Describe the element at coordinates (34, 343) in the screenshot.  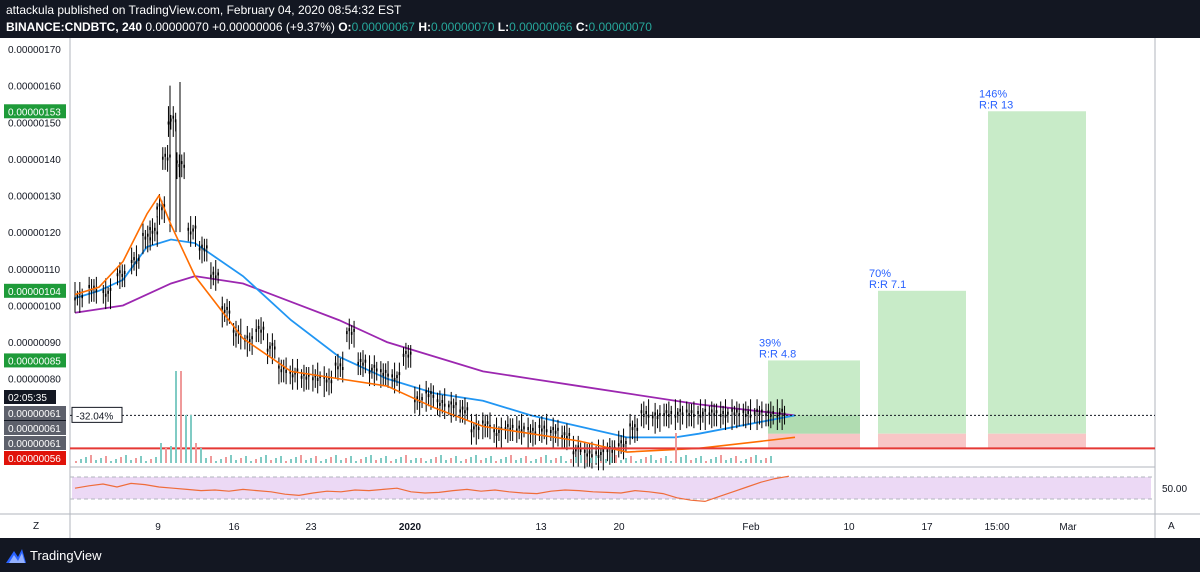
I see `y-tick-label: 0.00000090` at that location.